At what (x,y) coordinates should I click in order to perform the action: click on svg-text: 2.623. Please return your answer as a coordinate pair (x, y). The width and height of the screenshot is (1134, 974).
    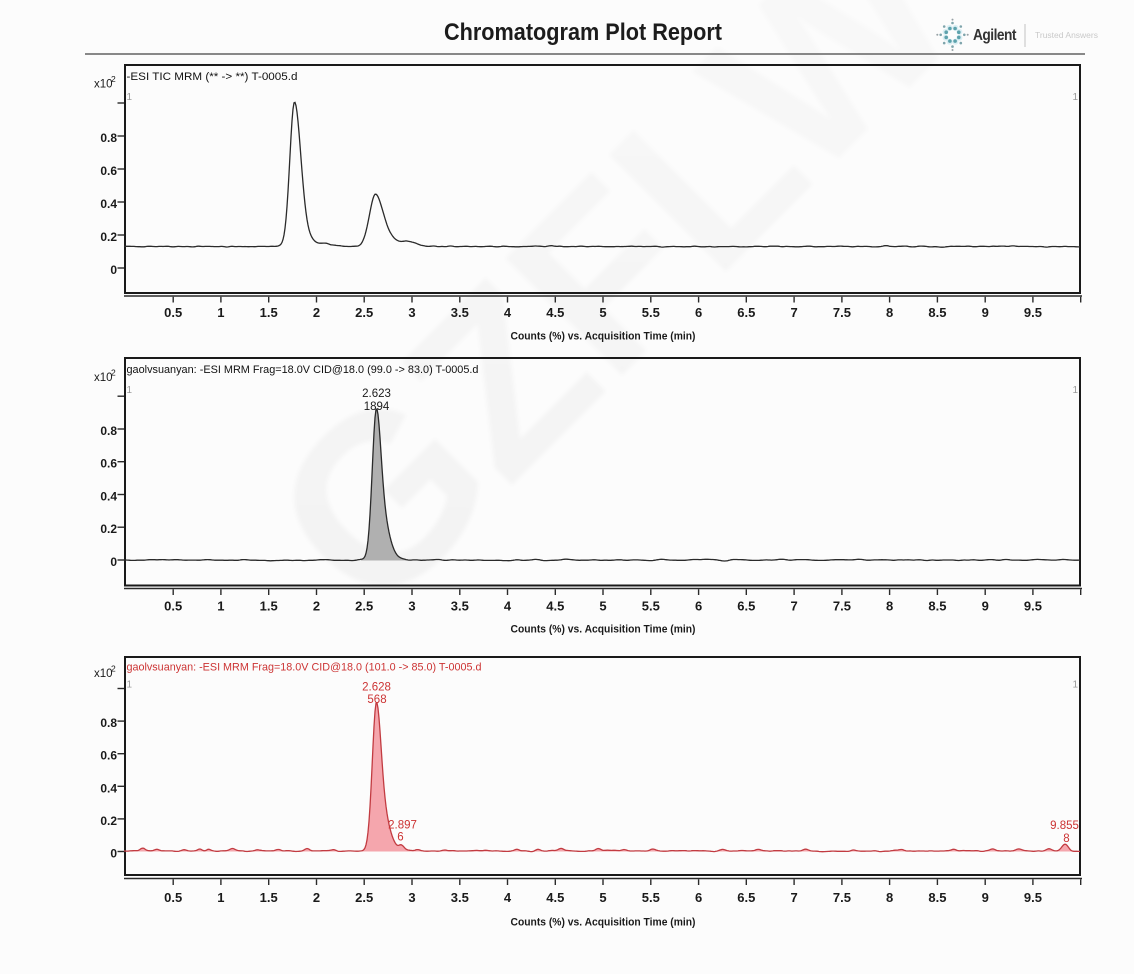
    Looking at the image, I should click on (376, 394).